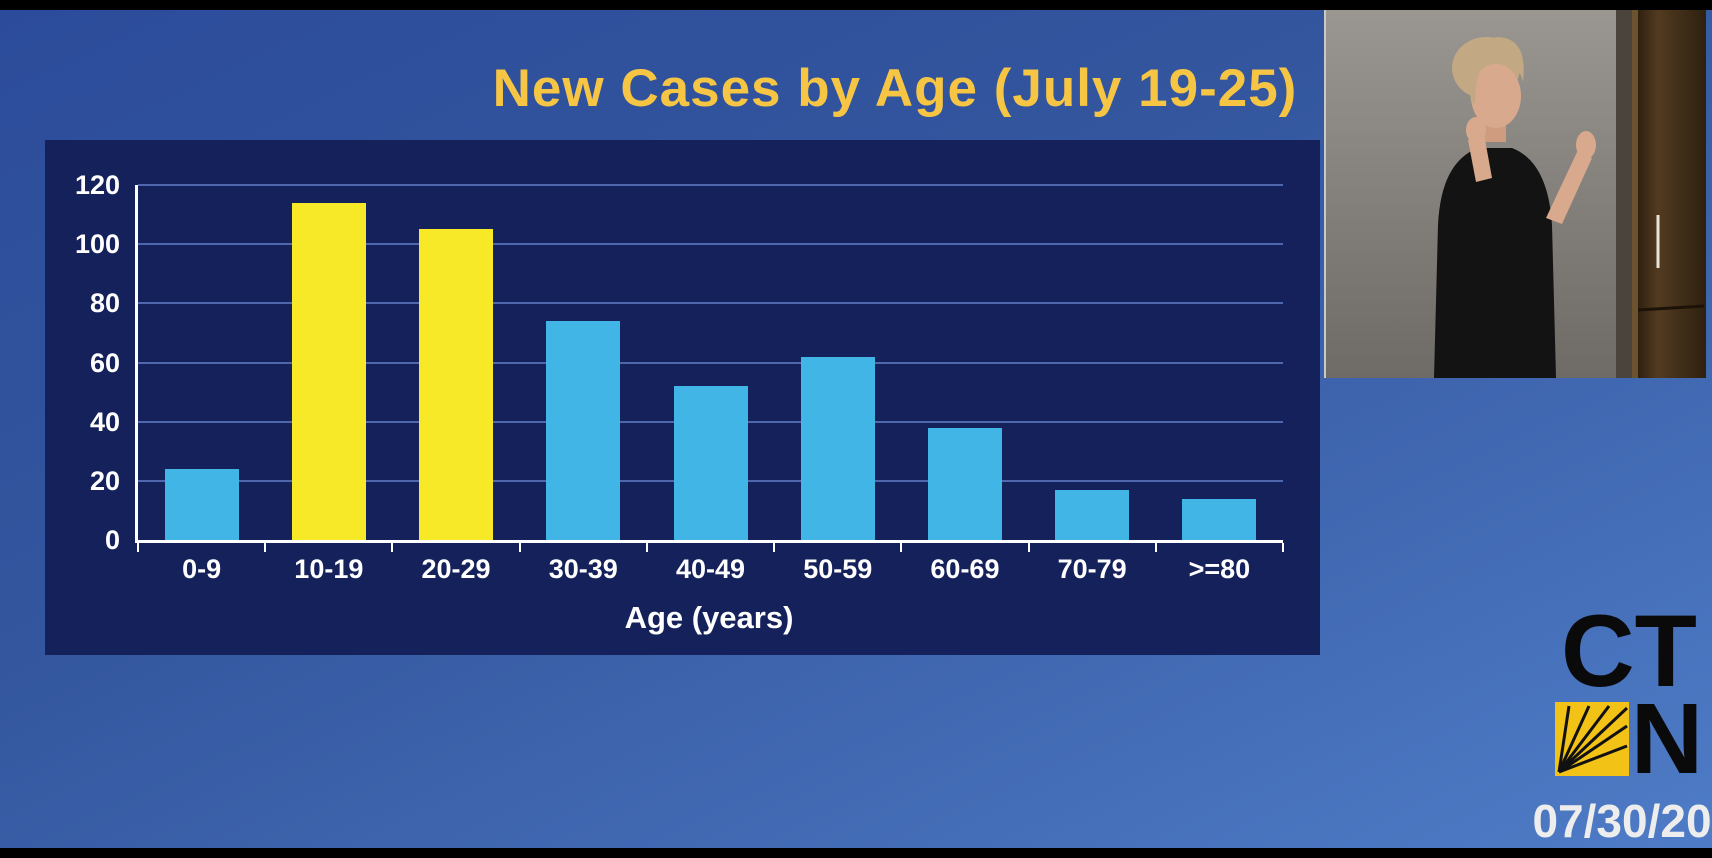  What do you see at coordinates (97, 185) in the screenshot?
I see `y-axis-tick-label: 120` at bounding box center [97, 185].